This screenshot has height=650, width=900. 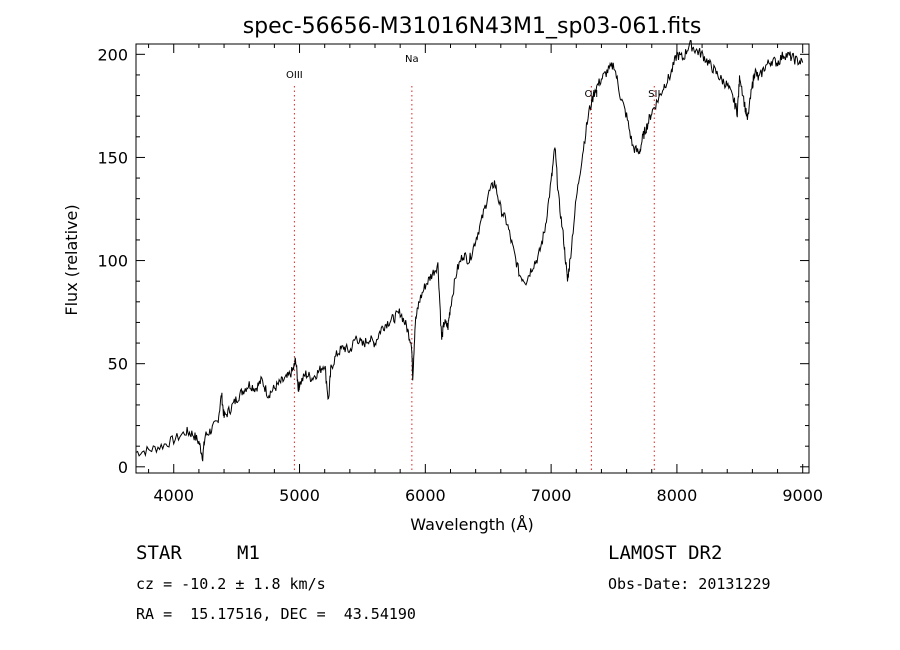 I want to click on survey-name: LAMOST DR2, so click(x=665, y=553).